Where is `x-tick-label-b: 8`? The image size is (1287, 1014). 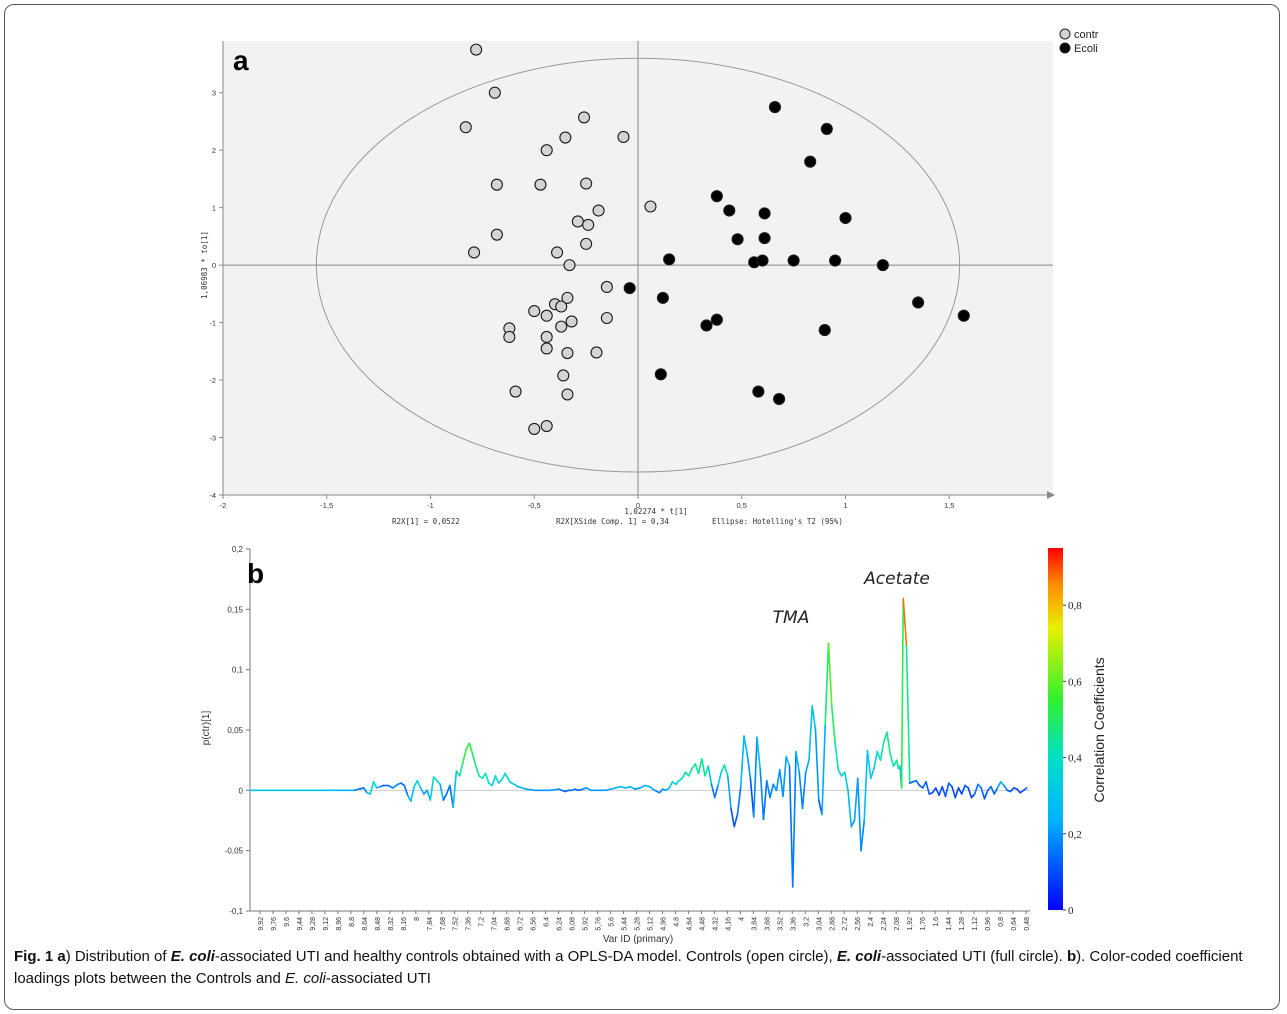 x-tick-label-b: 8 is located at coordinates (417, 919).